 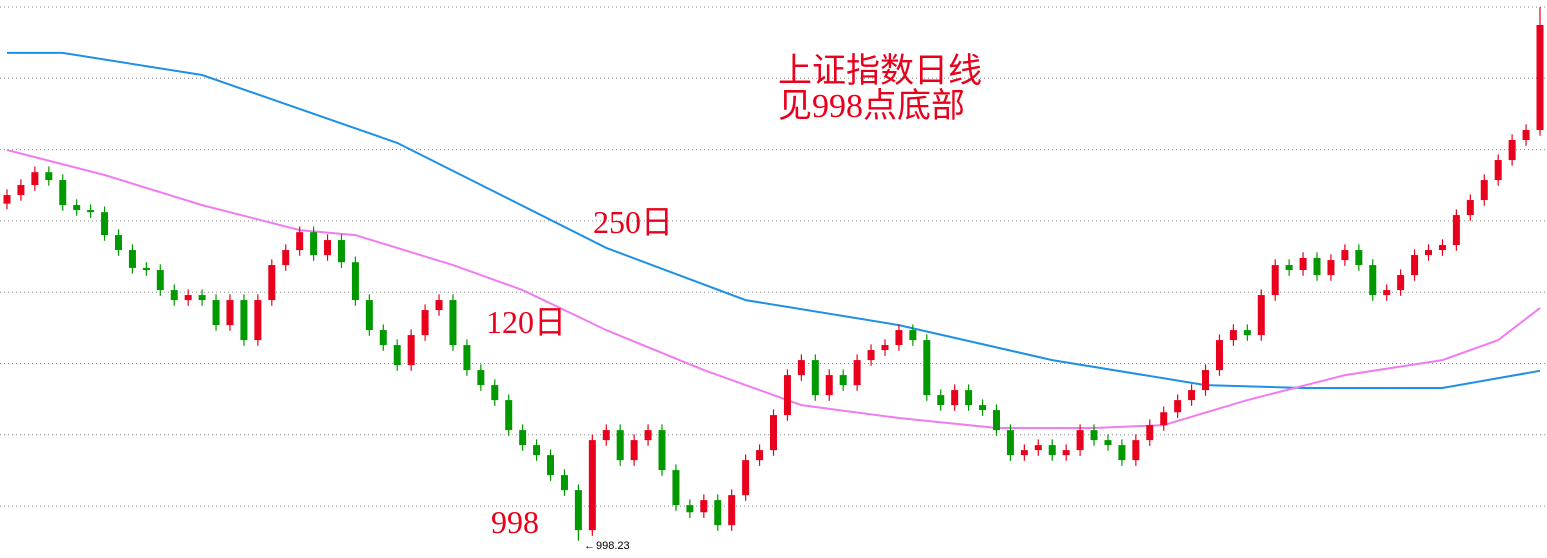 I want to click on ma120-label: 120日, so click(x=526, y=322).